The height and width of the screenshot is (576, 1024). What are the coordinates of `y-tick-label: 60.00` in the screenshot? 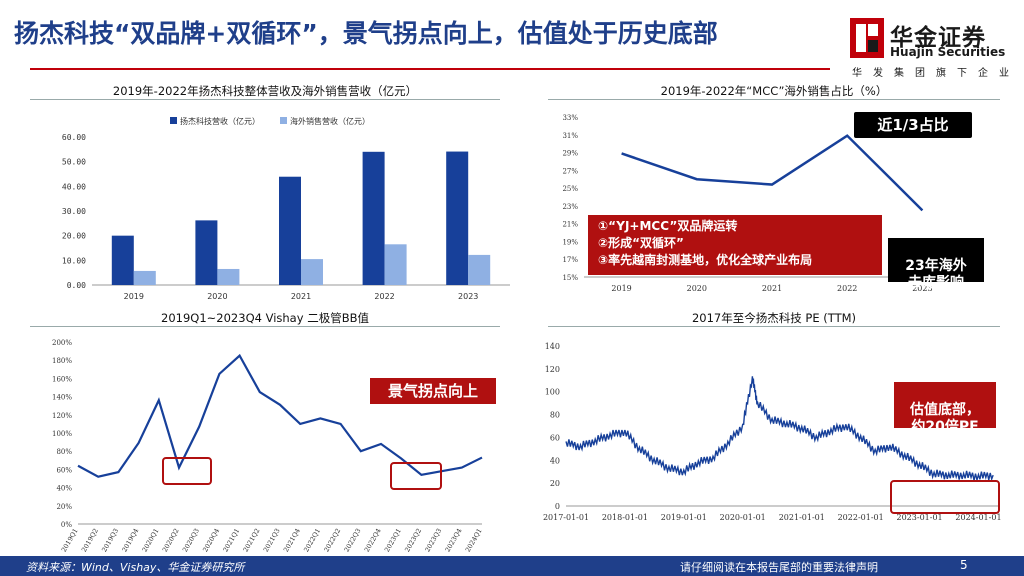 It's located at (74, 137).